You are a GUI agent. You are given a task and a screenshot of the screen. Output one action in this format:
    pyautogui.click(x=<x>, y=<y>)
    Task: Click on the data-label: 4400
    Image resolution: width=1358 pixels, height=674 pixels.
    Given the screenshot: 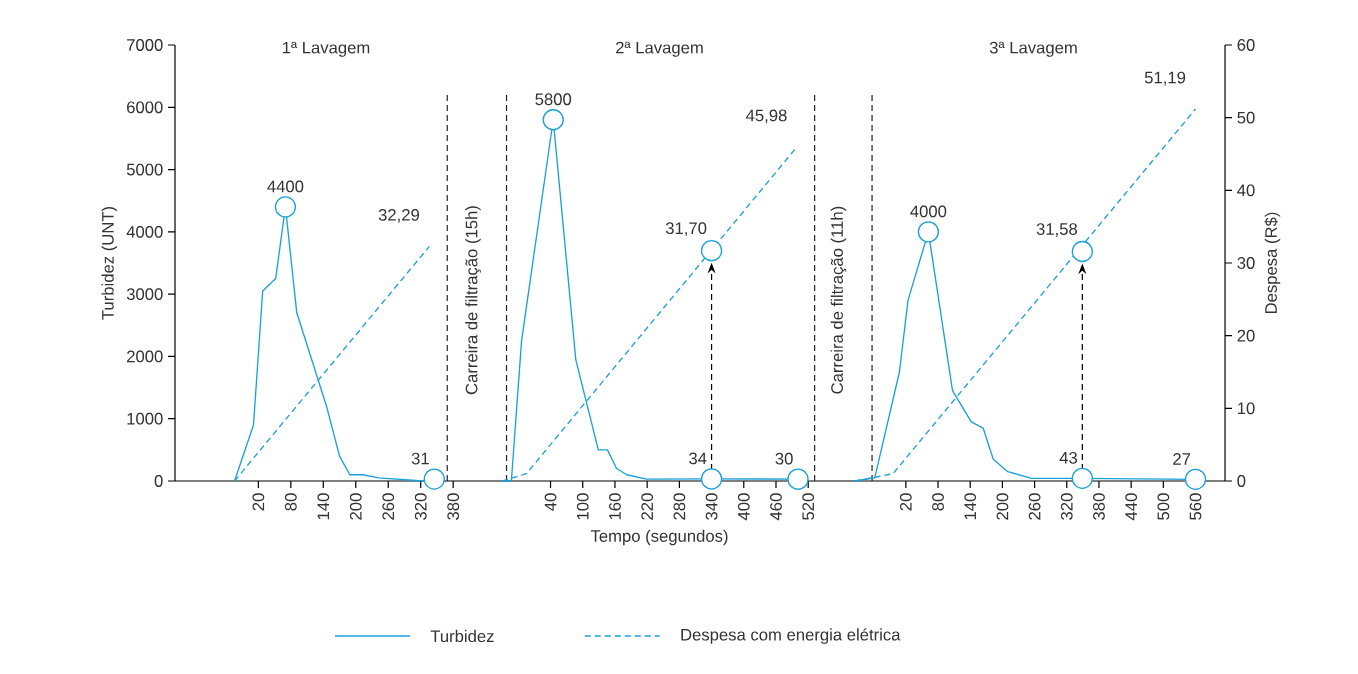 What is the action you would take?
    pyautogui.click(x=285, y=186)
    